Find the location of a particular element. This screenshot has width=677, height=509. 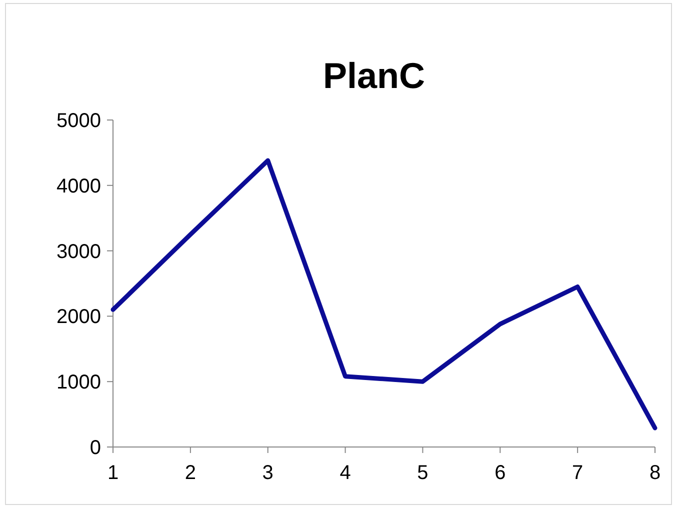

y-tick-label: 5000 is located at coordinates (78, 121).